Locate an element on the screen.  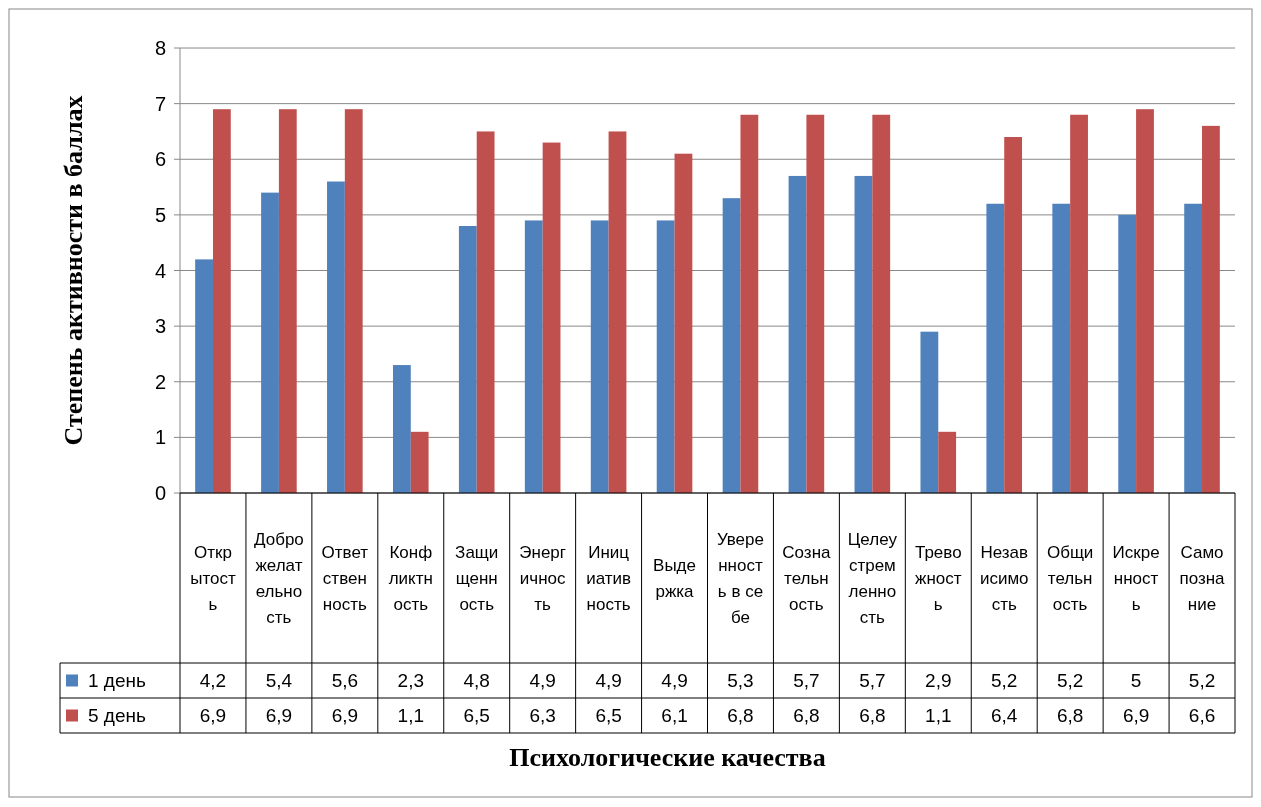
y-tick-label: 6 is located at coordinates (160, 159).